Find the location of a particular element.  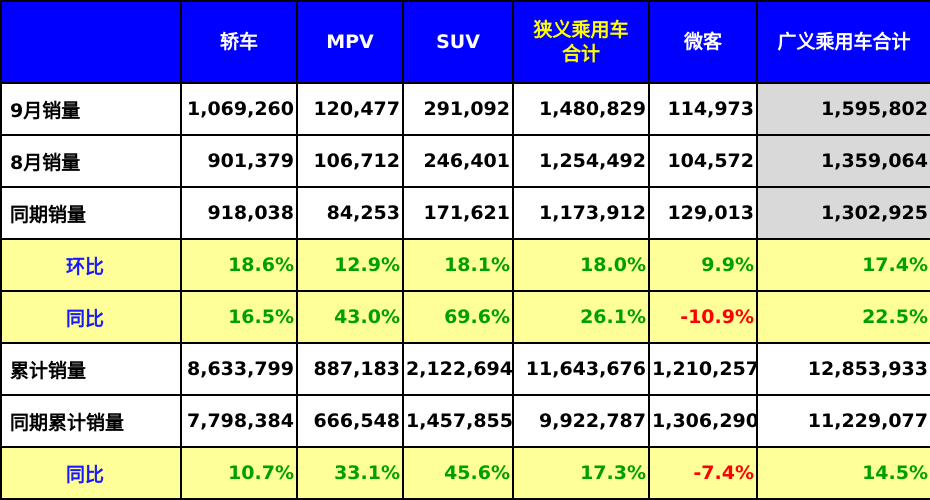

row-label: 环比 is located at coordinates (91, 265).